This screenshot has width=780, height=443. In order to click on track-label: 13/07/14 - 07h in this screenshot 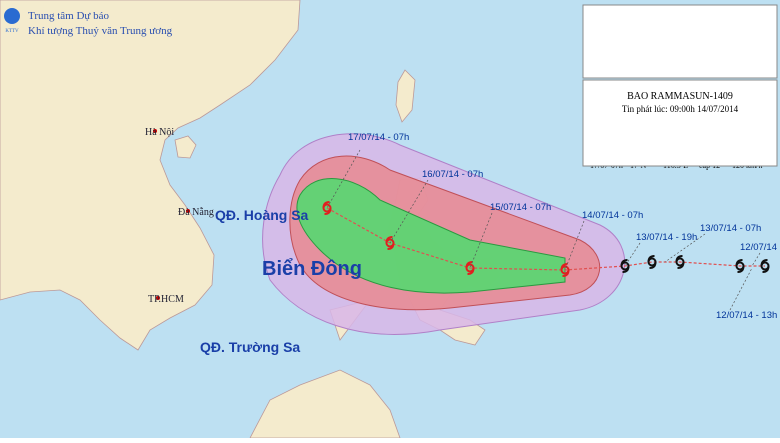, I will do `click(730, 228)`.